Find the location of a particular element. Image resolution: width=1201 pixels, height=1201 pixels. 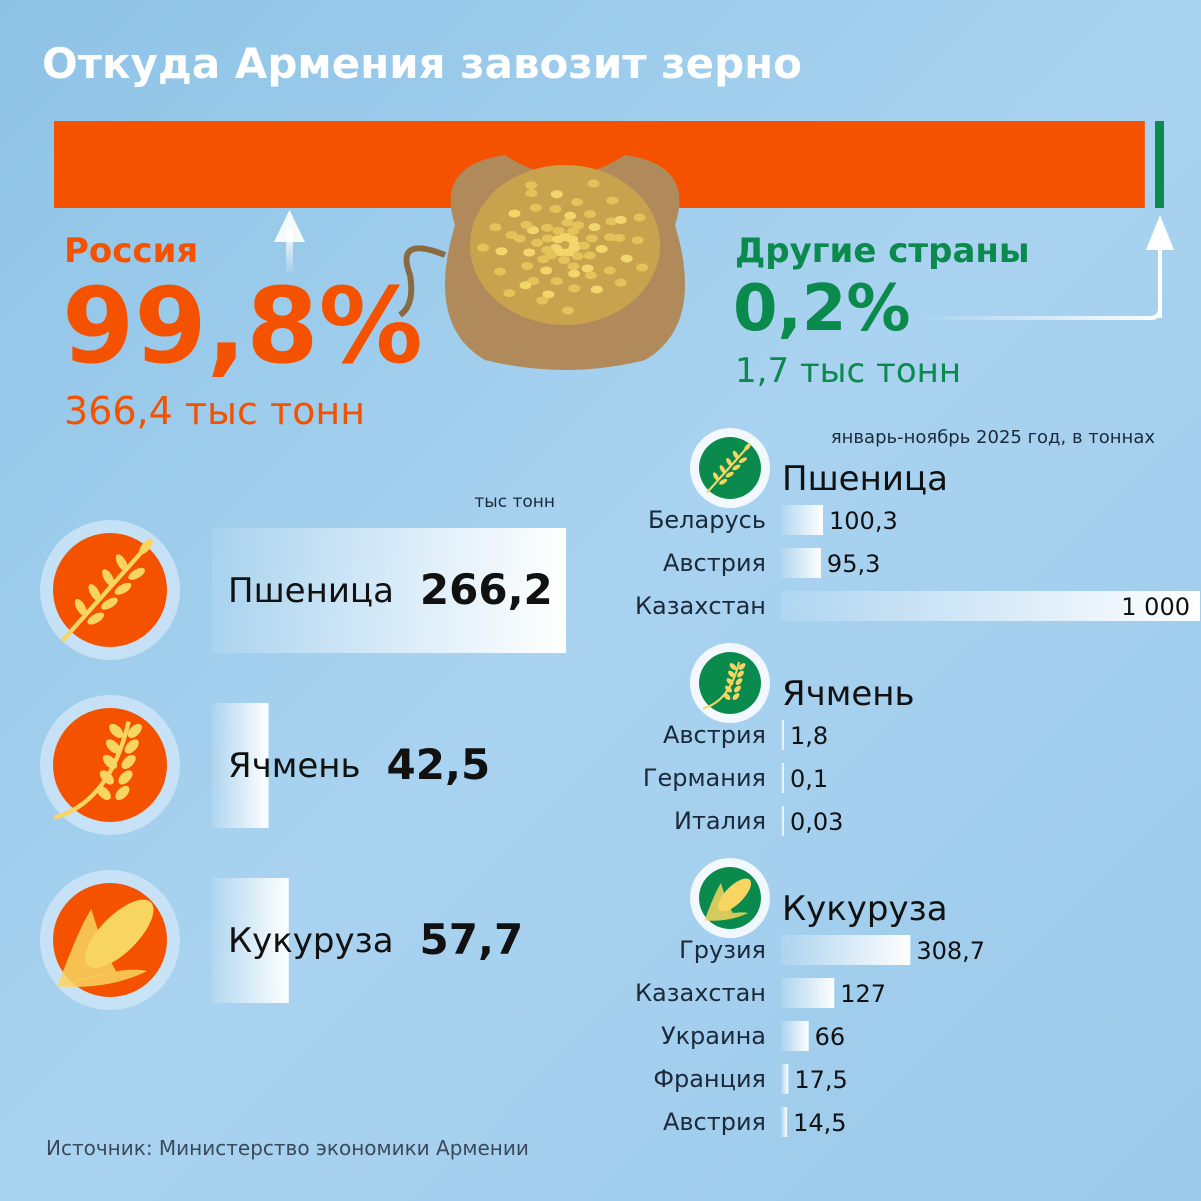

label: Грузия is located at coordinates (722, 950).